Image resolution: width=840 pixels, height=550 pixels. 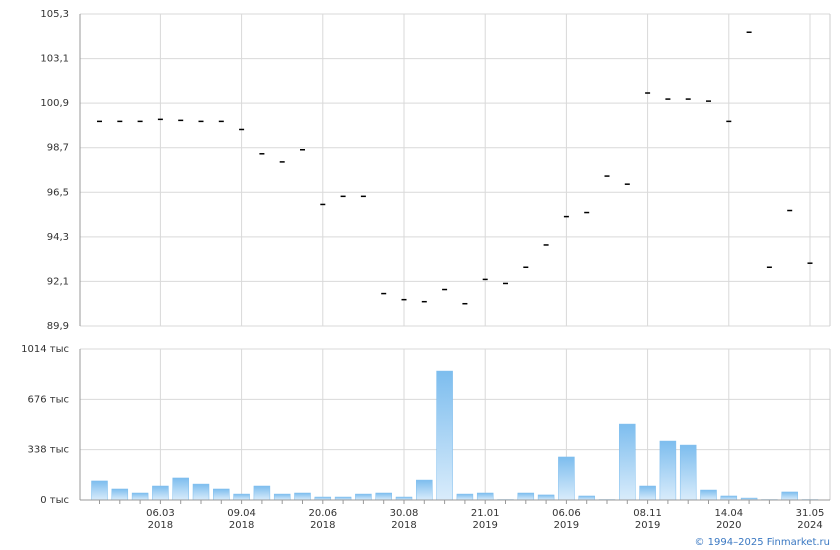 What do you see at coordinates (58, 192) in the screenshot?
I see `y-tick-label: 96,5` at bounding box center [58, 192].